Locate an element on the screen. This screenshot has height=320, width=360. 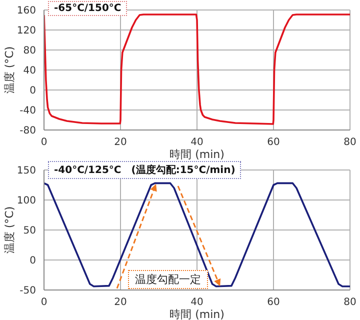
y-tick-label: -50 is located at coordinates (28, 291).